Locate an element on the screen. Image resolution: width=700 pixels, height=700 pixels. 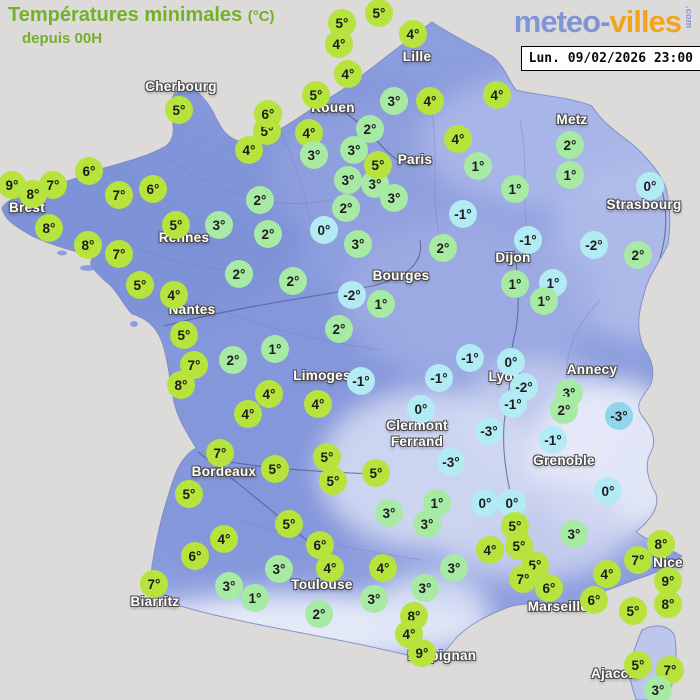
logo-suffix-com: .com is located at coordinates (688, 17).